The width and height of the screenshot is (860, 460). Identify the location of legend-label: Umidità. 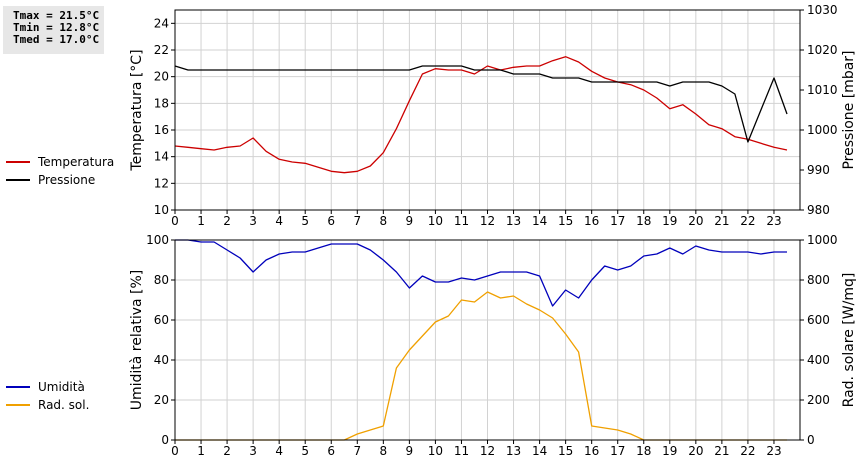
(61, 387).